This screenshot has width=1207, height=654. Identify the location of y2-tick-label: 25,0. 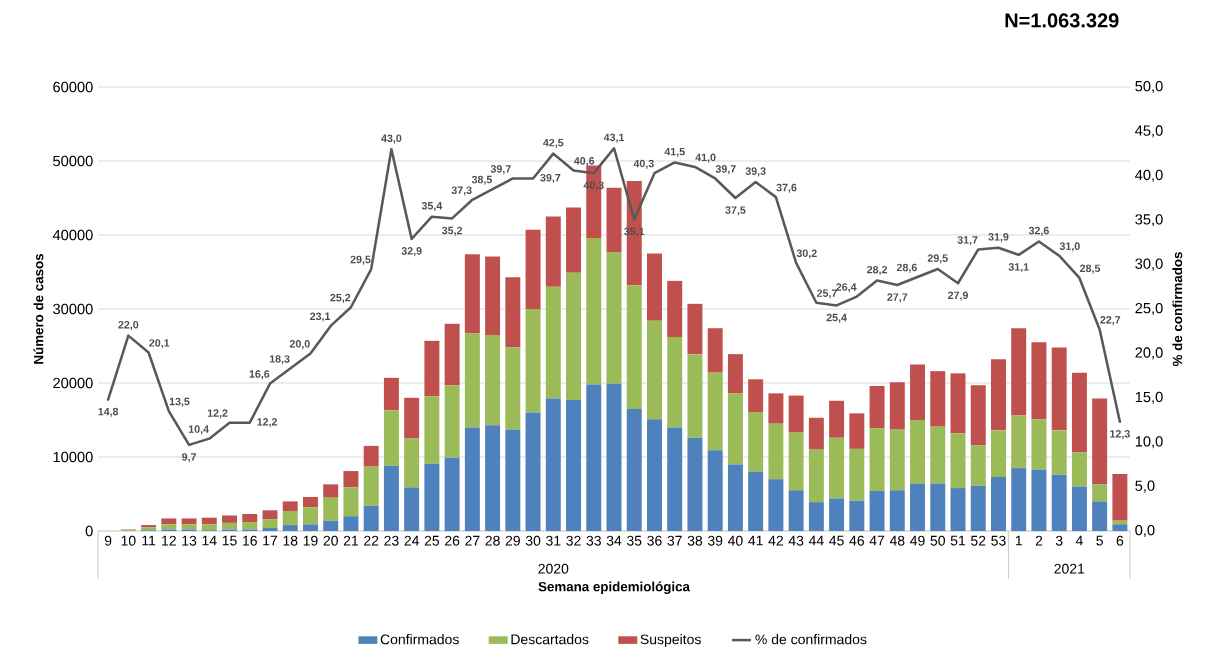
(1149, 309).